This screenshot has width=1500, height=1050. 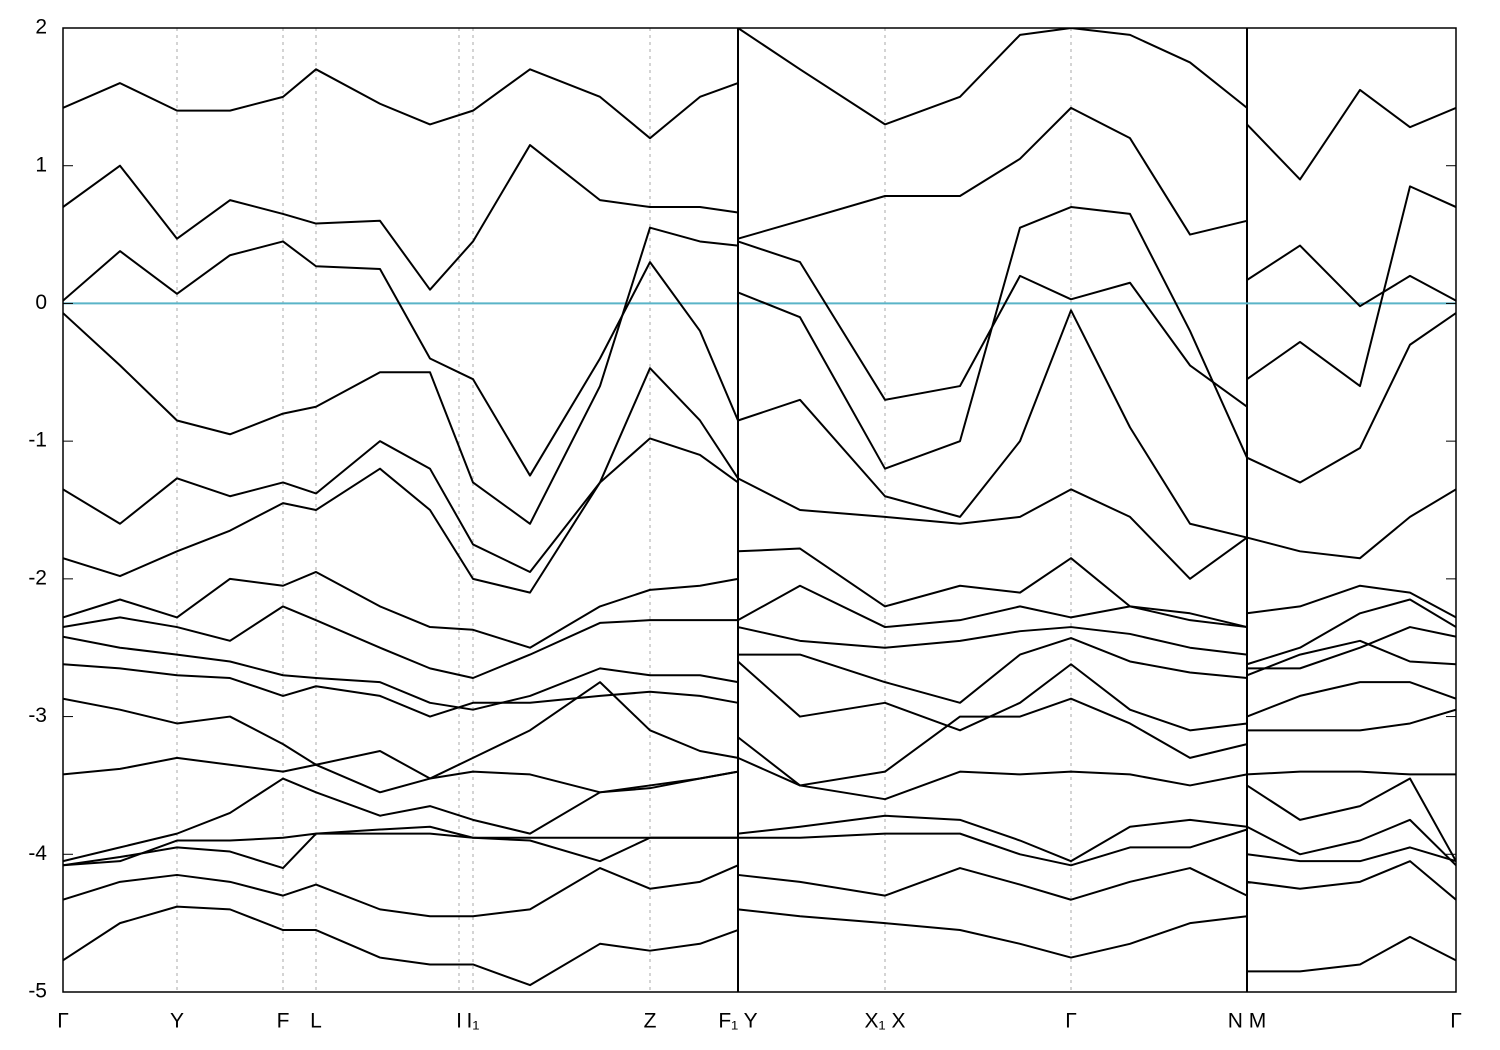 What do you see at coordinates (1247, 1021) in the screenshot?
I see `x-tick-label: N M` at bounding box center [1247, 1021].